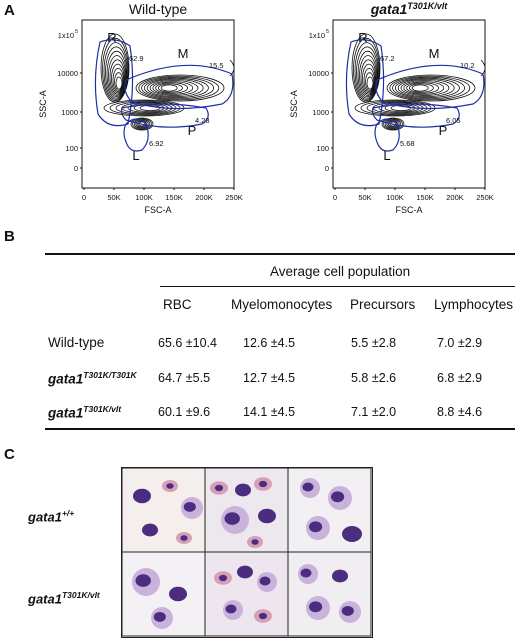 The width and height of the screenshot is (520, 642). I want to click on plot-frame, so click(409, 104).